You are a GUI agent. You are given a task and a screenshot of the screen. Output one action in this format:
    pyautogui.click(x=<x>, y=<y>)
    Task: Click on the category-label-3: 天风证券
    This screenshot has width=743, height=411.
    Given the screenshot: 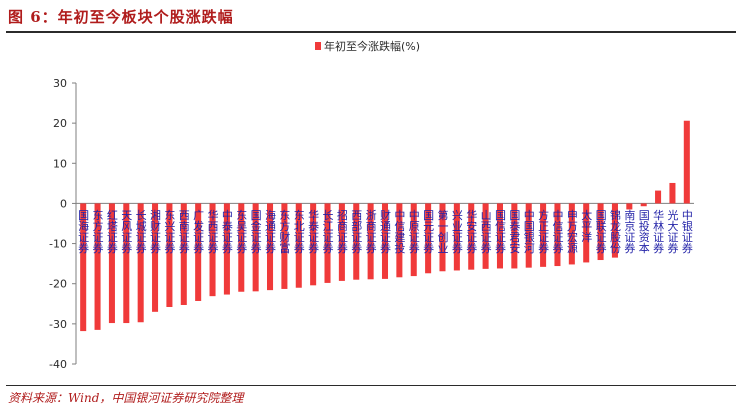 What is the action you would take?
    pyautogui.click(x=126, y=231)
    